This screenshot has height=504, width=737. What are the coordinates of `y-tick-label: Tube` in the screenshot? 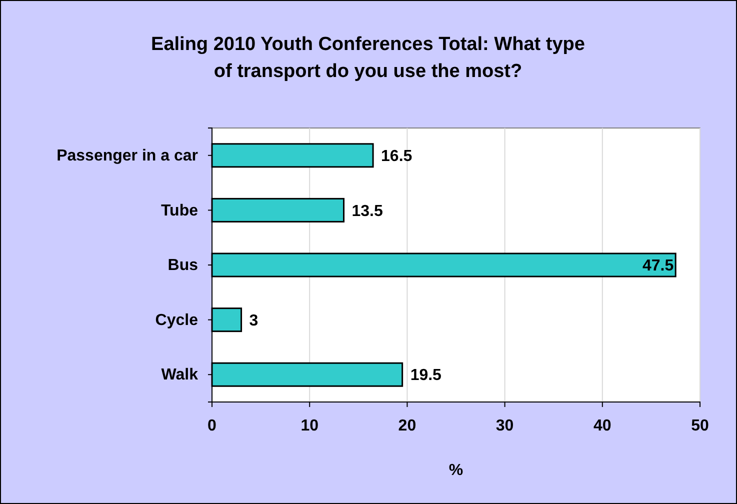 It's located at (179, 211).